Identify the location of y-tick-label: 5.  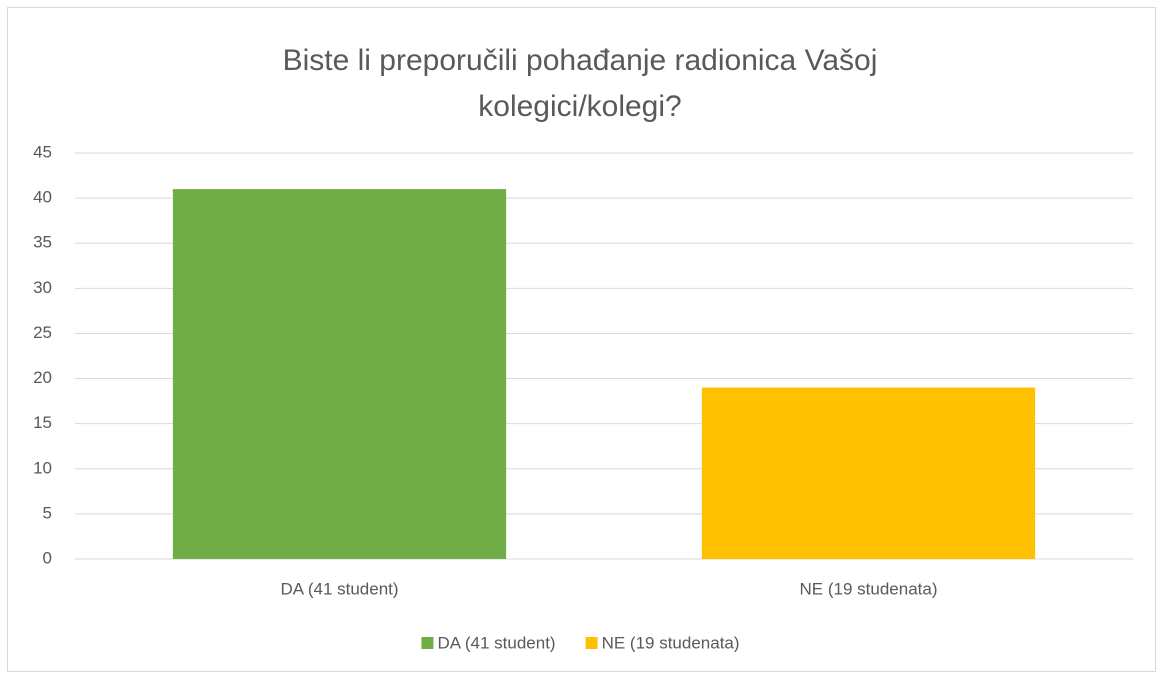
(47, 512).